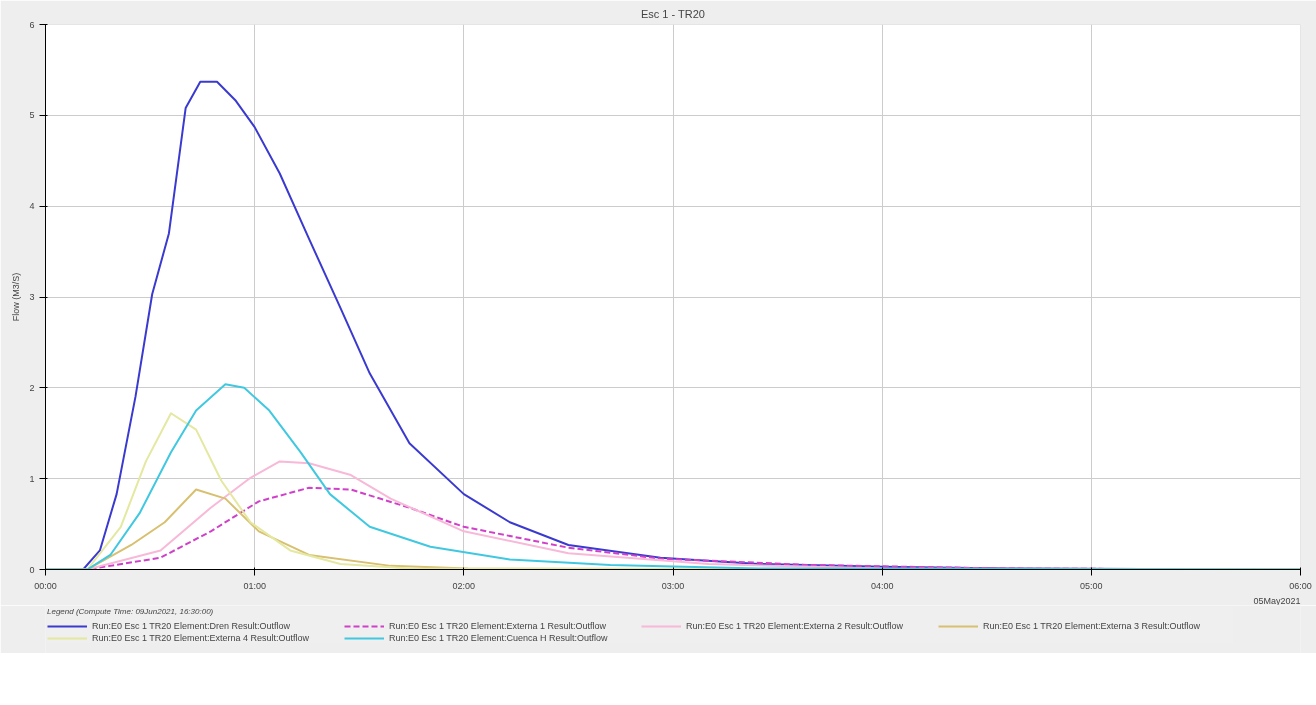 The height and width of the screenshot is (705, 1316). What do you see at coordinates (32, 24) in the screenshot?
I see `y-tick-label: 6` at bounding box center [32, 24].